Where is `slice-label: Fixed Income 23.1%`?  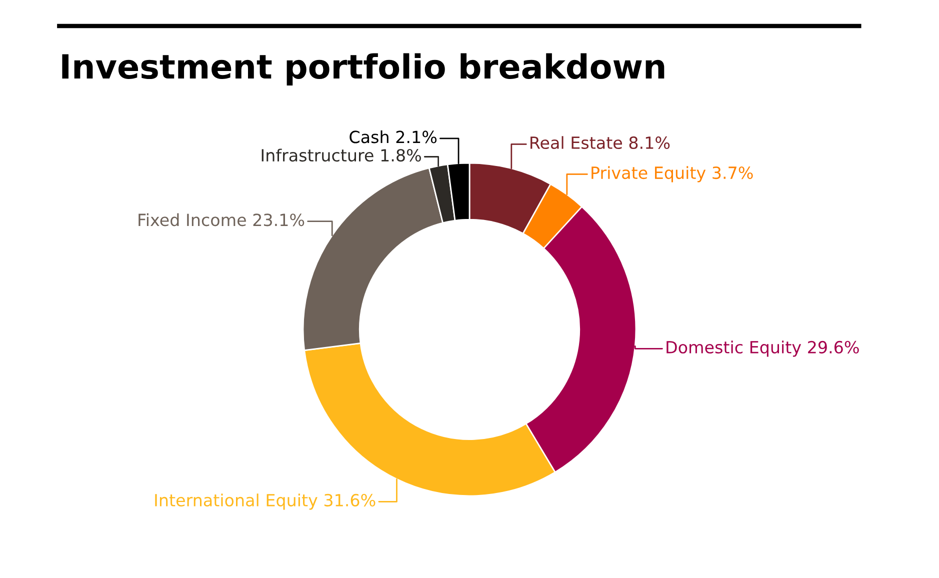 slice-label: Fixed Income 23.1% is located at coordinates (221, 219).